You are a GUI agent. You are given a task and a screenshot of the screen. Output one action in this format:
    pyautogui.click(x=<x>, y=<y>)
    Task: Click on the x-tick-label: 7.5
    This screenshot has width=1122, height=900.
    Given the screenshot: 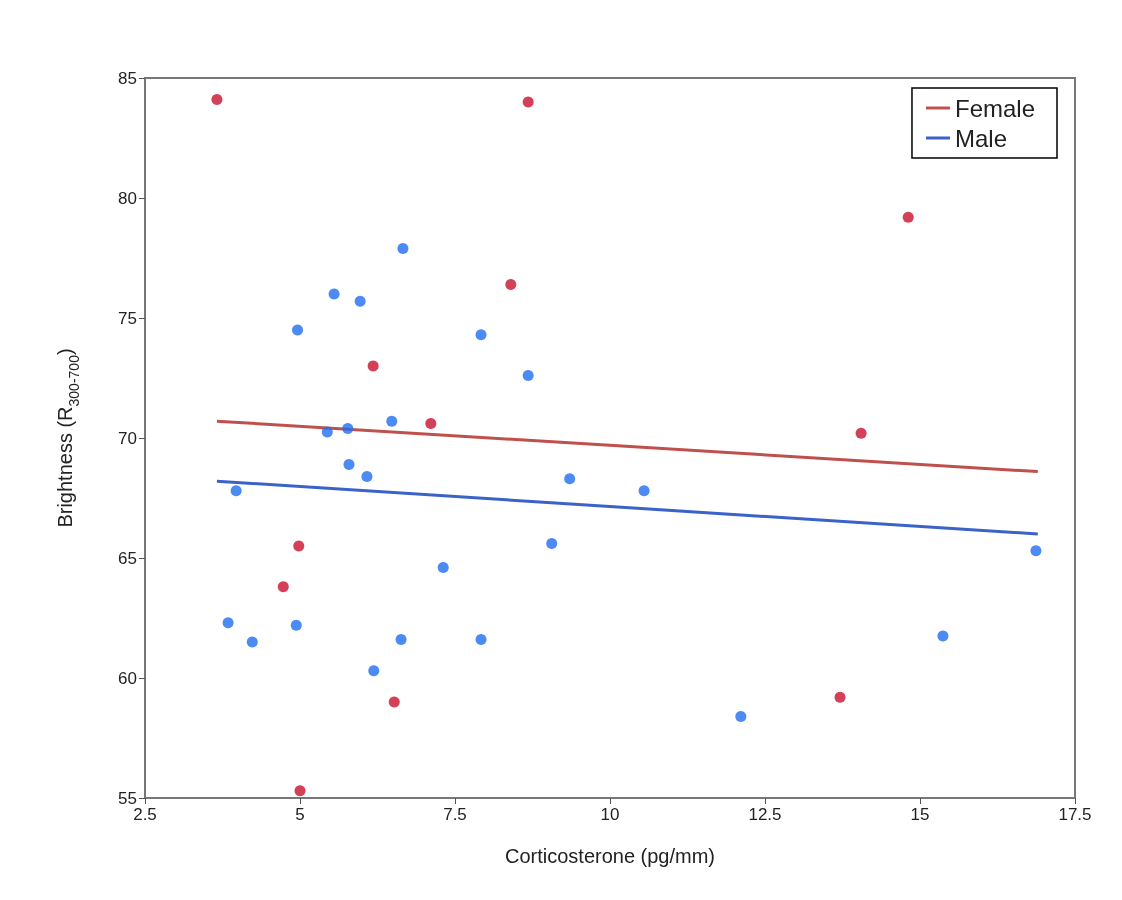 What is the action you would take?
    pyautogui.click(x=455, y=814)
    